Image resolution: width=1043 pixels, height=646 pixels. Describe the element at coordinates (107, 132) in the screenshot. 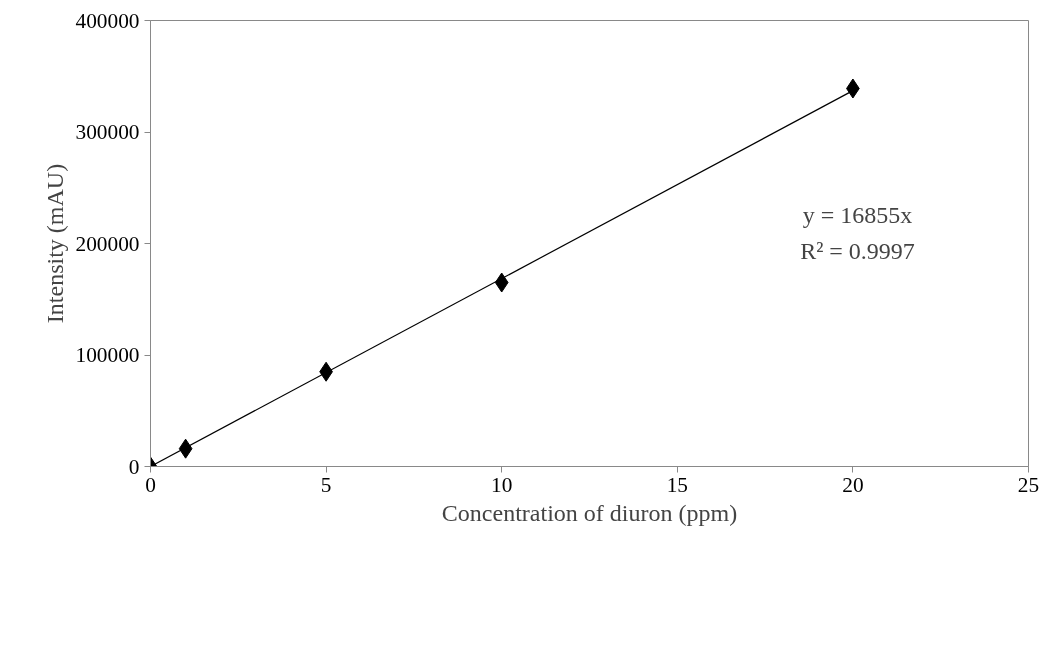

I see `y-tick-label: 300000` at that location.